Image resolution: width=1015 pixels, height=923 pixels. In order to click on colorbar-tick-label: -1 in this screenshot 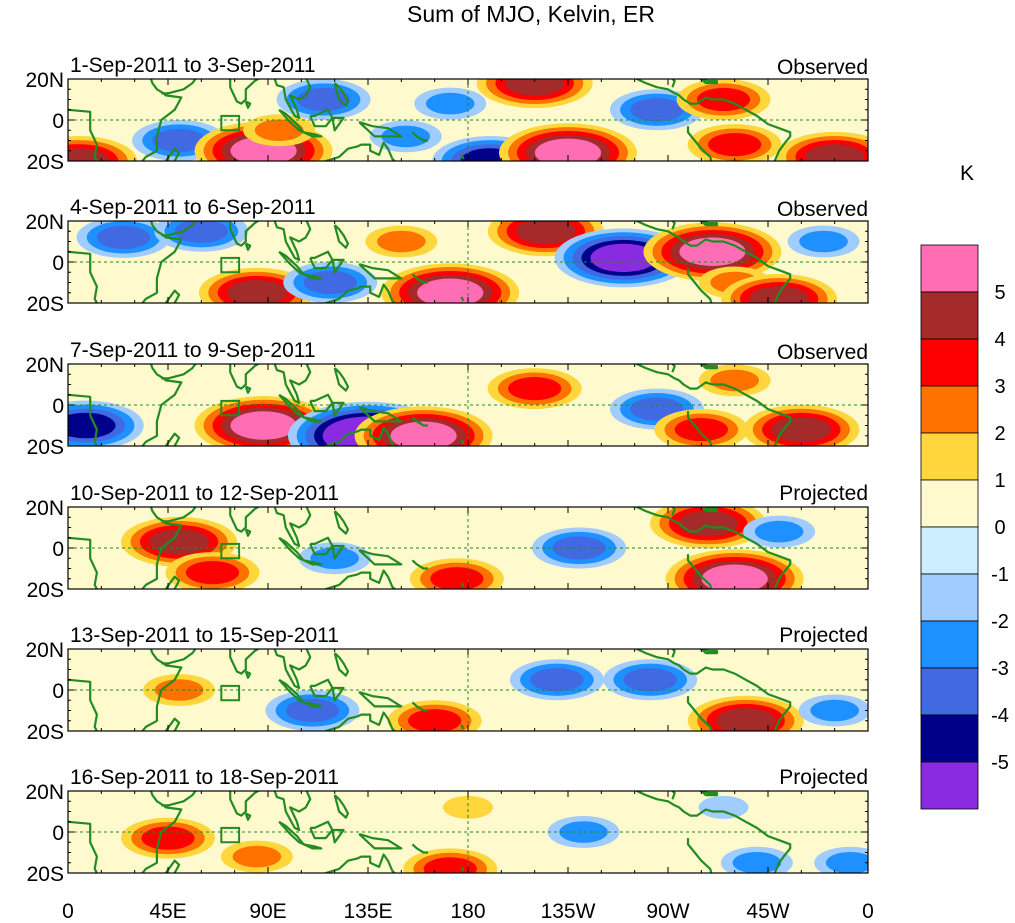, I will do `click(1000, 575)`.